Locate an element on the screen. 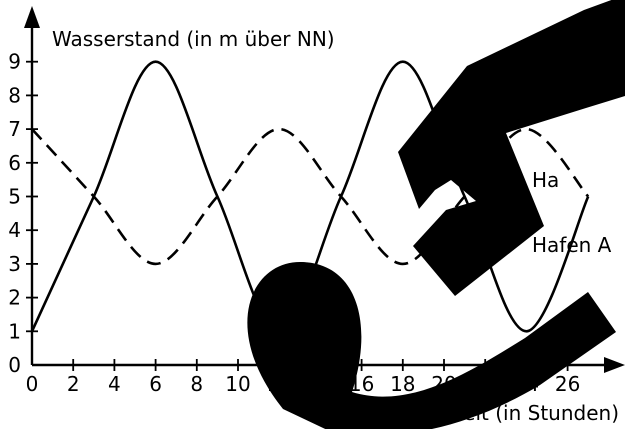  y-tick-label: 6 is located at coordinates (14, 163).